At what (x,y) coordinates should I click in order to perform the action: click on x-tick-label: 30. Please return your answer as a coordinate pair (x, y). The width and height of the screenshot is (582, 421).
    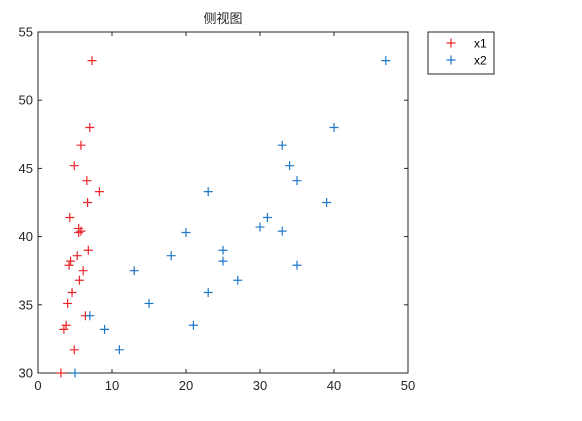
    Looking at the image, I should click on (260, 385).